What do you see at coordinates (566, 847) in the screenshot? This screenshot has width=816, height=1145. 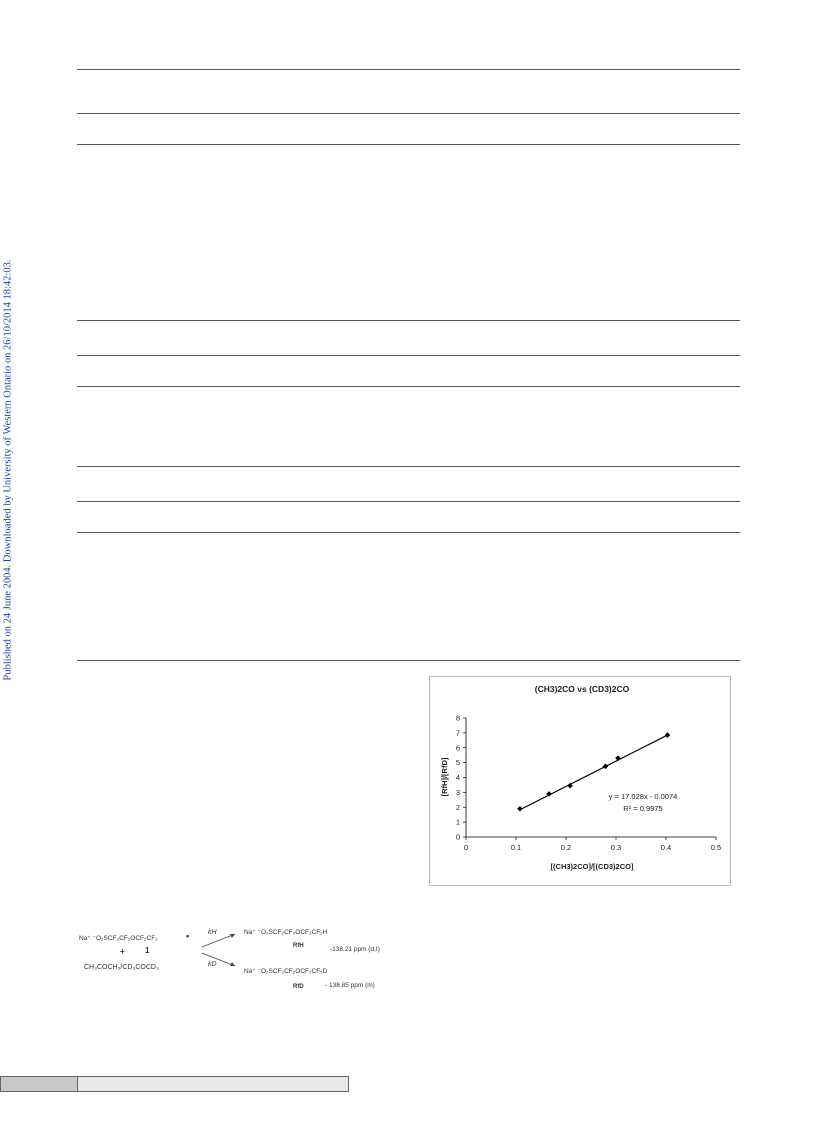 I see `x-tick-label: 0.2` at bounding box center [566, 847].